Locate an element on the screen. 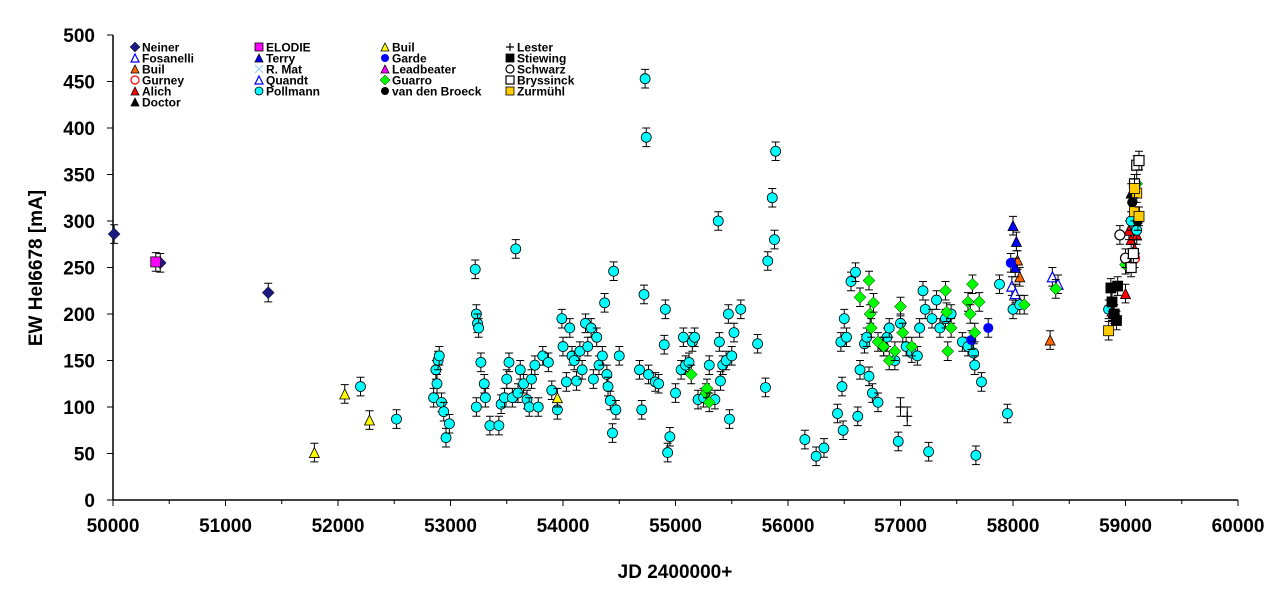 Image resolution: width=1276 pixels, height=605 pixels. legend-label: Buil is located at coordinates (403, 48).